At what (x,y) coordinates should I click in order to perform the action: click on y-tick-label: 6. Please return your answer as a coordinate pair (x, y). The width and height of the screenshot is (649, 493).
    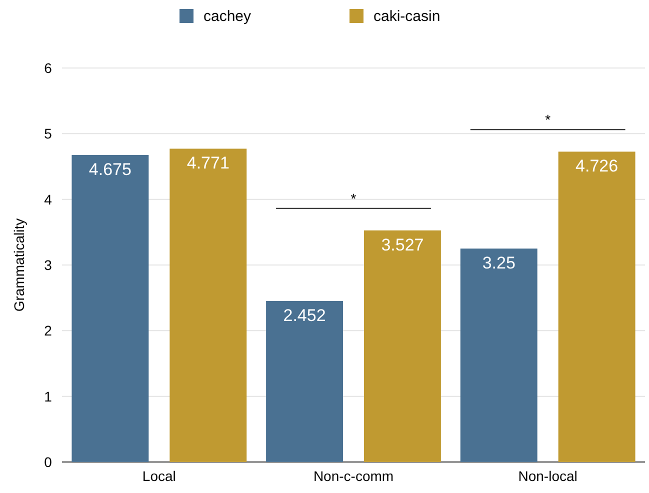
    Looking at the image, I should click on (48, 68).